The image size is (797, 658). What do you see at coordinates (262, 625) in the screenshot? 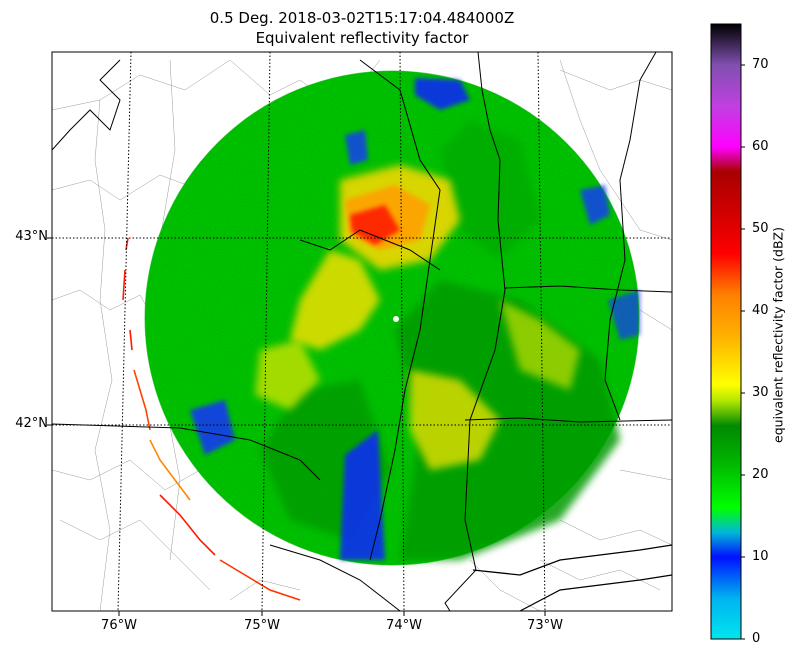
I see `lon-label-75W: 75°W` at bounding box center [262, 625].